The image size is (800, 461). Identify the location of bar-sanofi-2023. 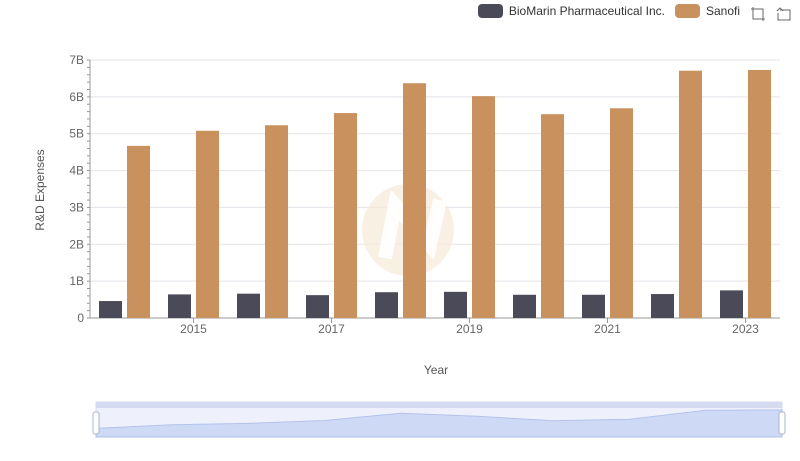
(759, 193).